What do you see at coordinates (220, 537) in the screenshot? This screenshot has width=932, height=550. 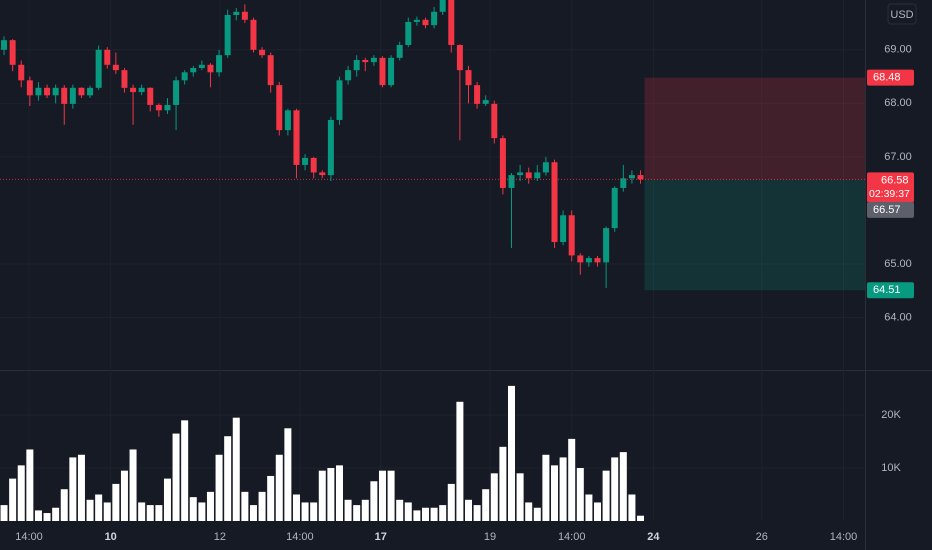 I see `x-tick-label: 12` at bounding box center [220, 537].